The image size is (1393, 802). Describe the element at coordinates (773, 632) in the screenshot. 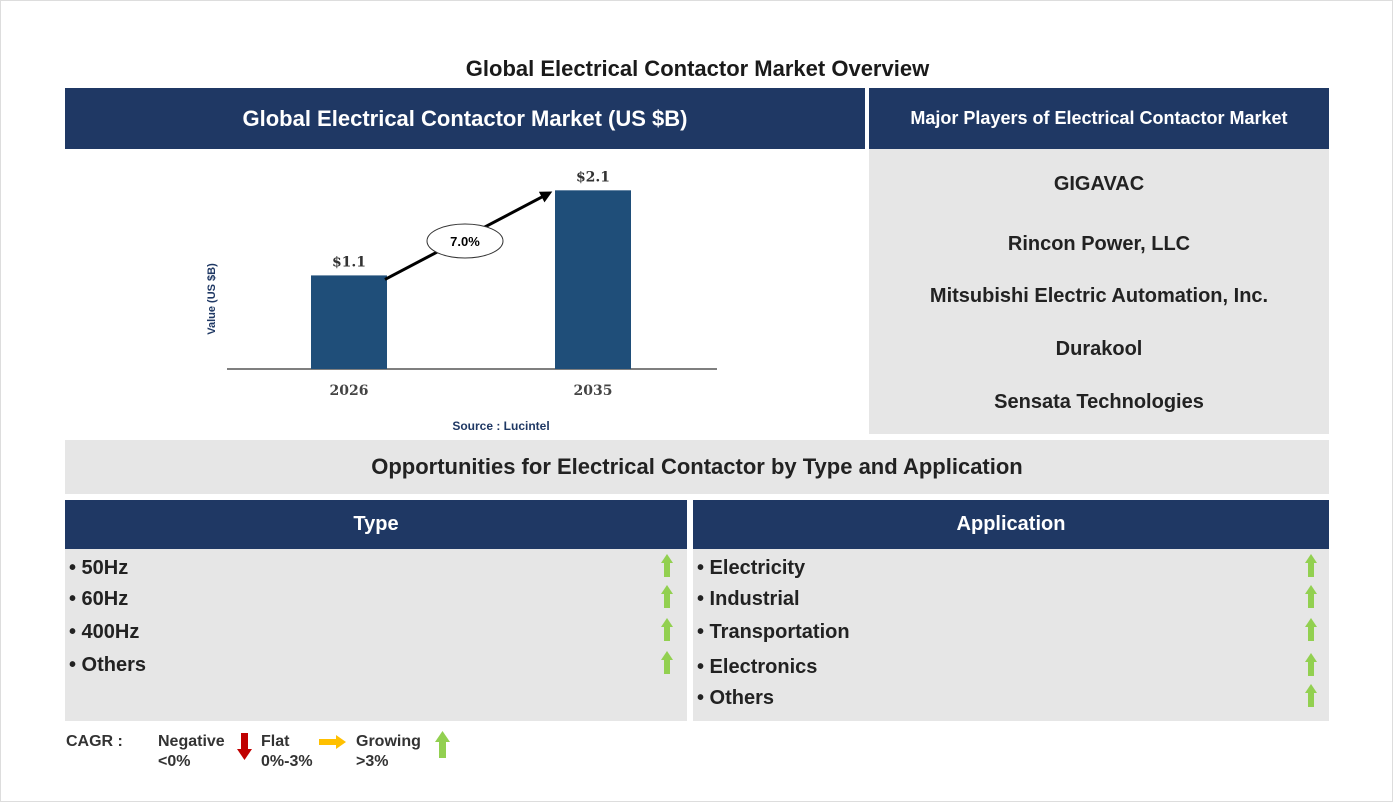

I see `application-item: • Transportation` at that location.